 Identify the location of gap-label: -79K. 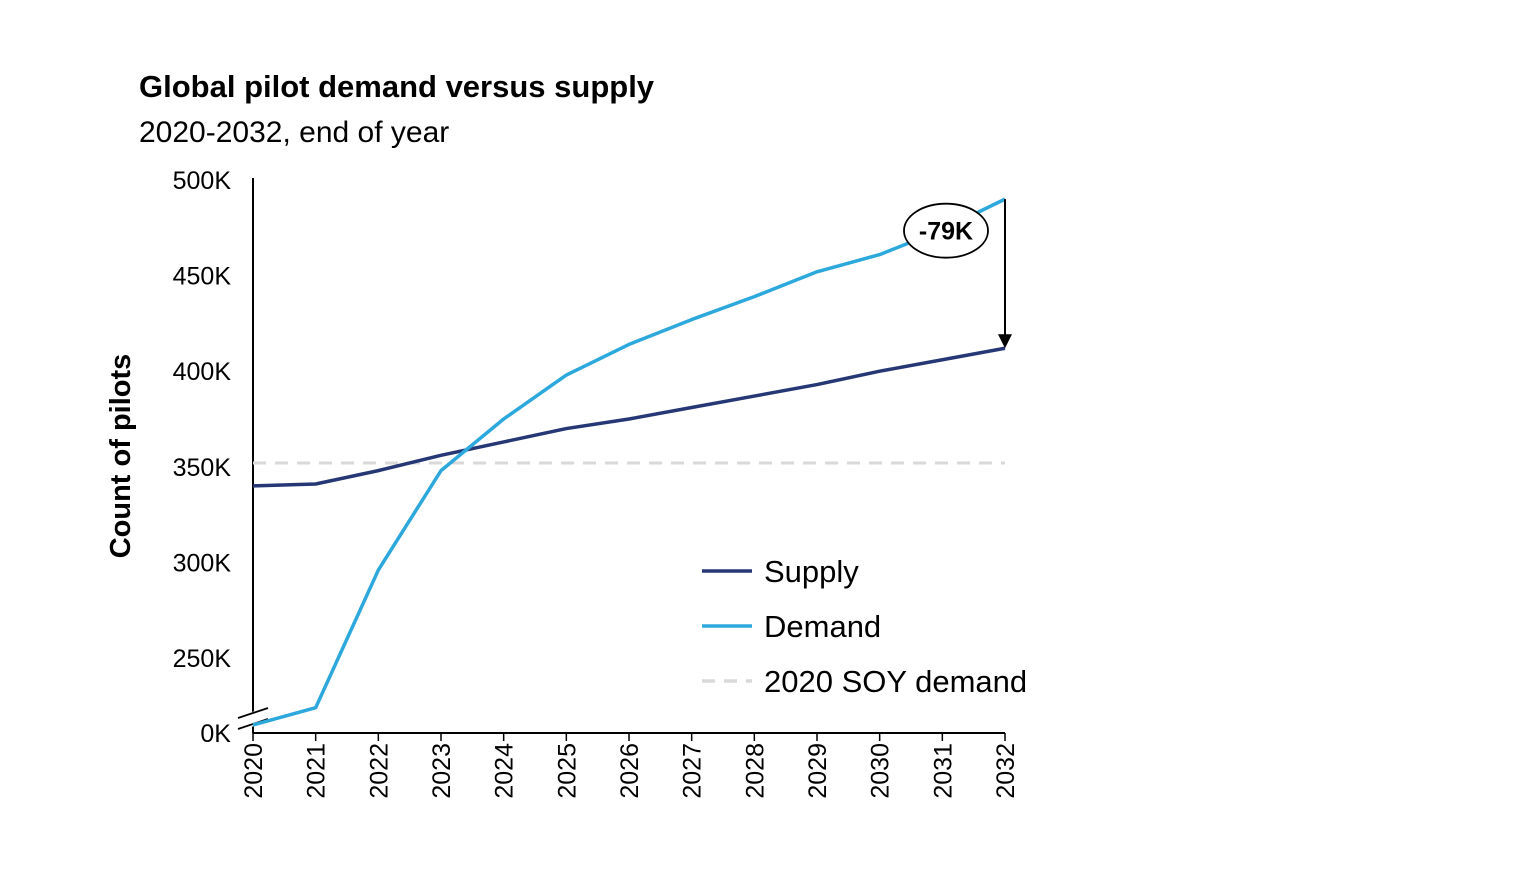
(946, 232).